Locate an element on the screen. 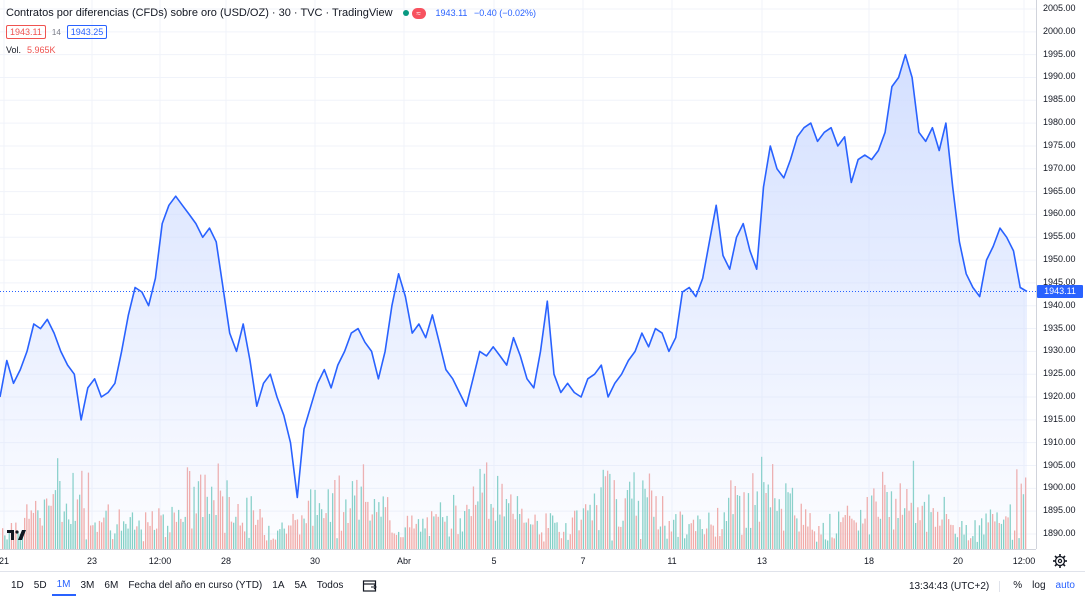 The width and height of the screenshot is (1085, 600). quote-change: −0.40 (−0.02%) is located at coordinates (504, 13).